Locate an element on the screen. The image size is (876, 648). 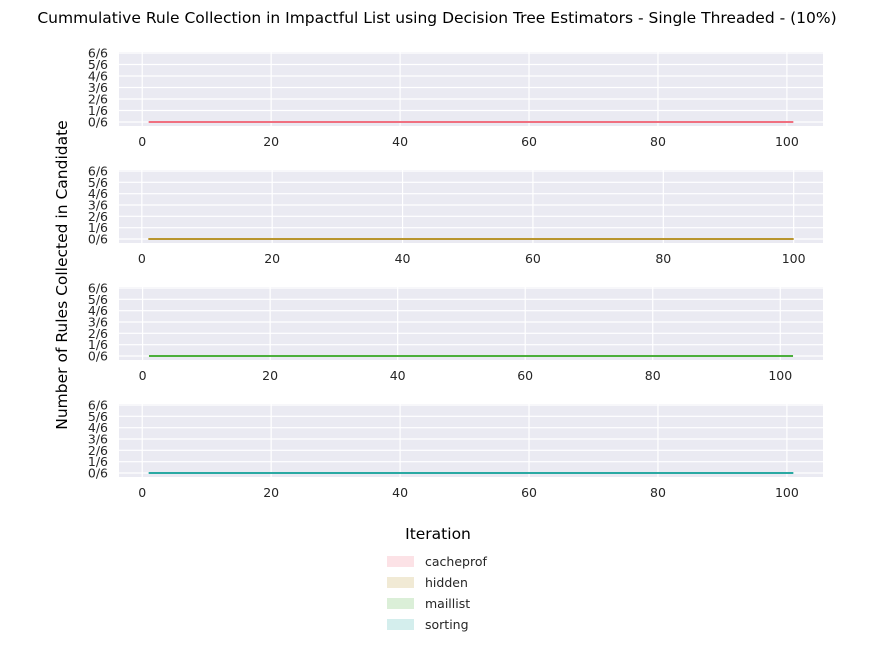
subplot-hidden: 20 40 60 80 100 0 0/61/62/63/64/65/66/6 is located at coordinates (455, 215).